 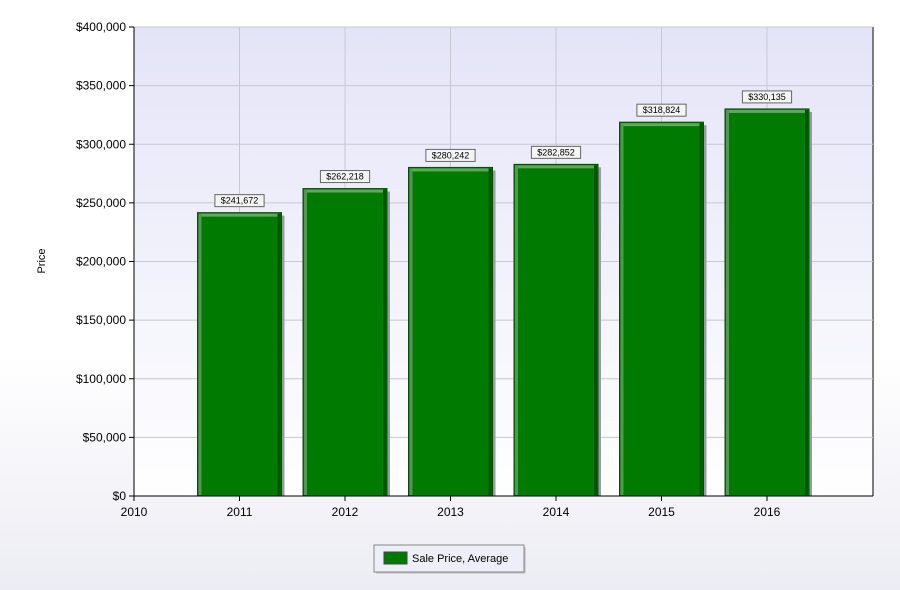 I want to click on x-tick-label: 2016, so click(x=767, y=512).